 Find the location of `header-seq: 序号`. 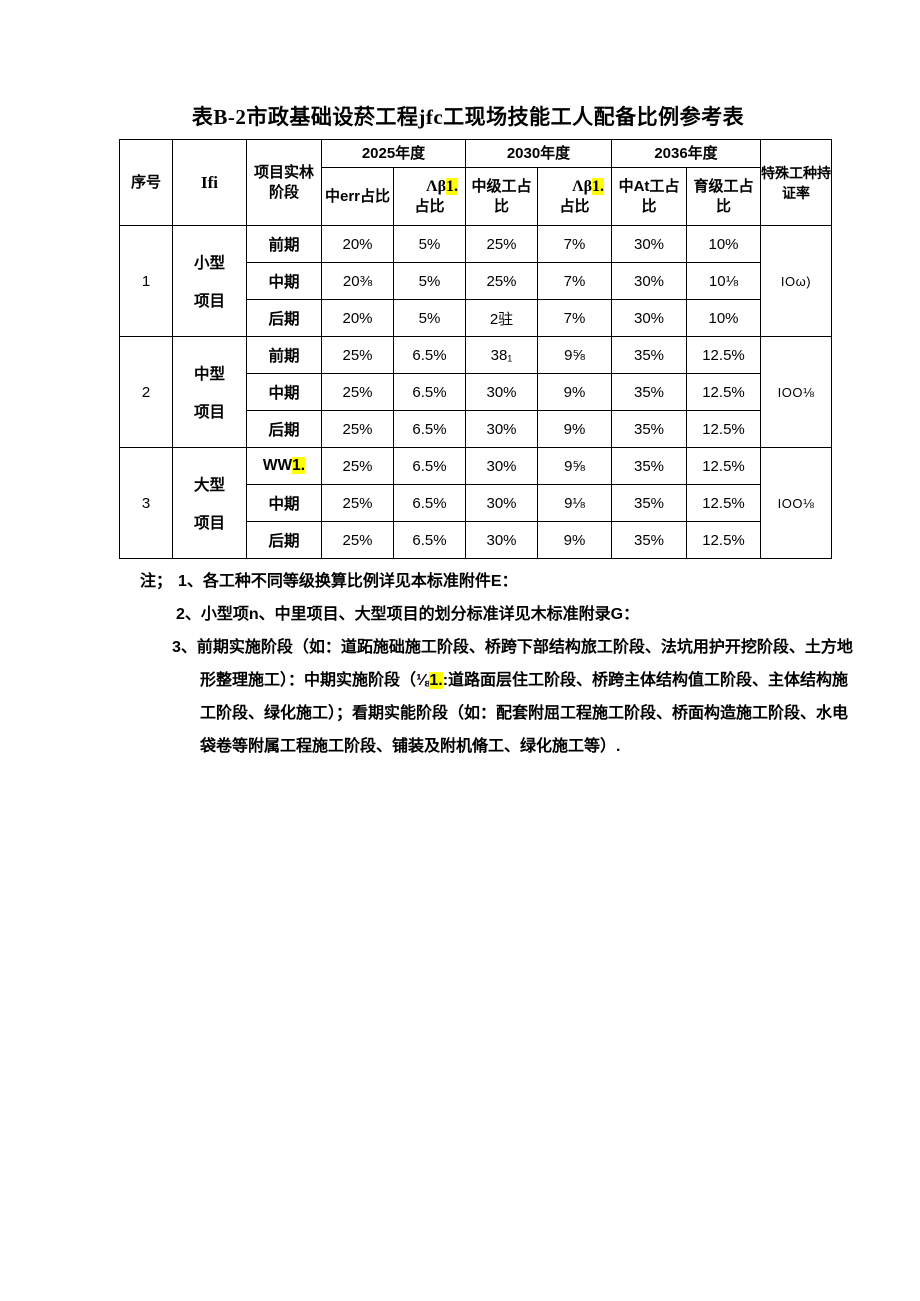

header-seq: 序号 is located at coordinates (146, 182).